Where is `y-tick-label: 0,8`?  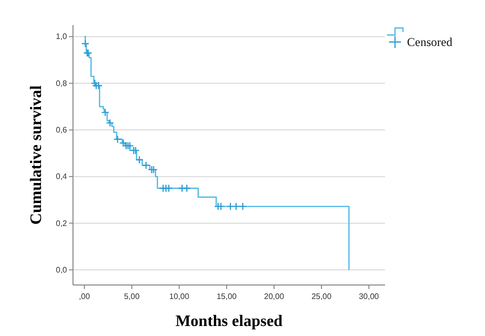 y-tick-label: 0,8 is located at coordinates (62, 83).